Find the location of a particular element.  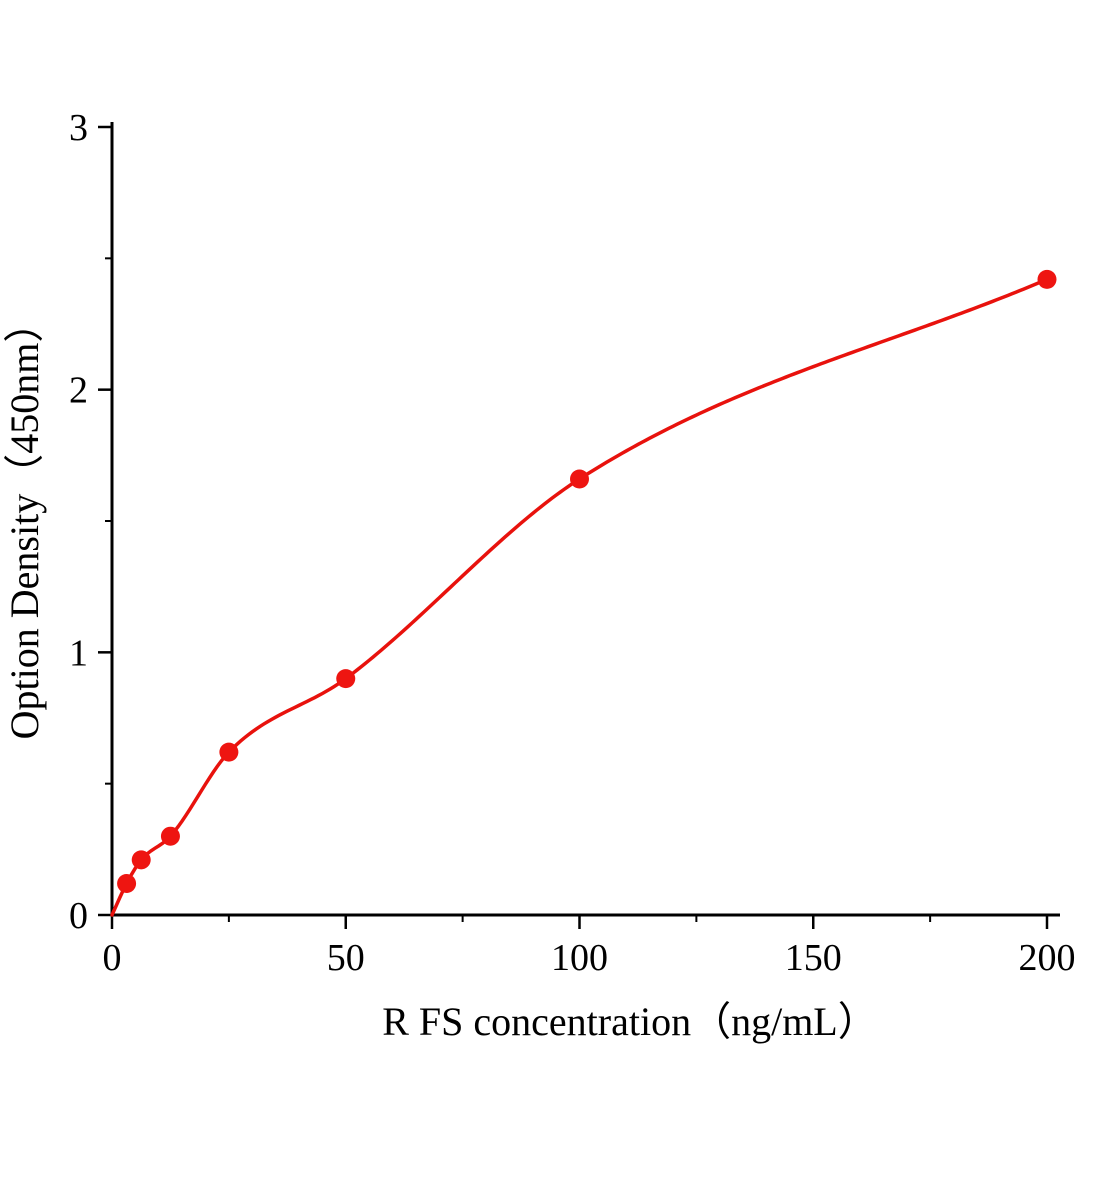

x-tick-label: 100 is located at coordinates (579, 958).